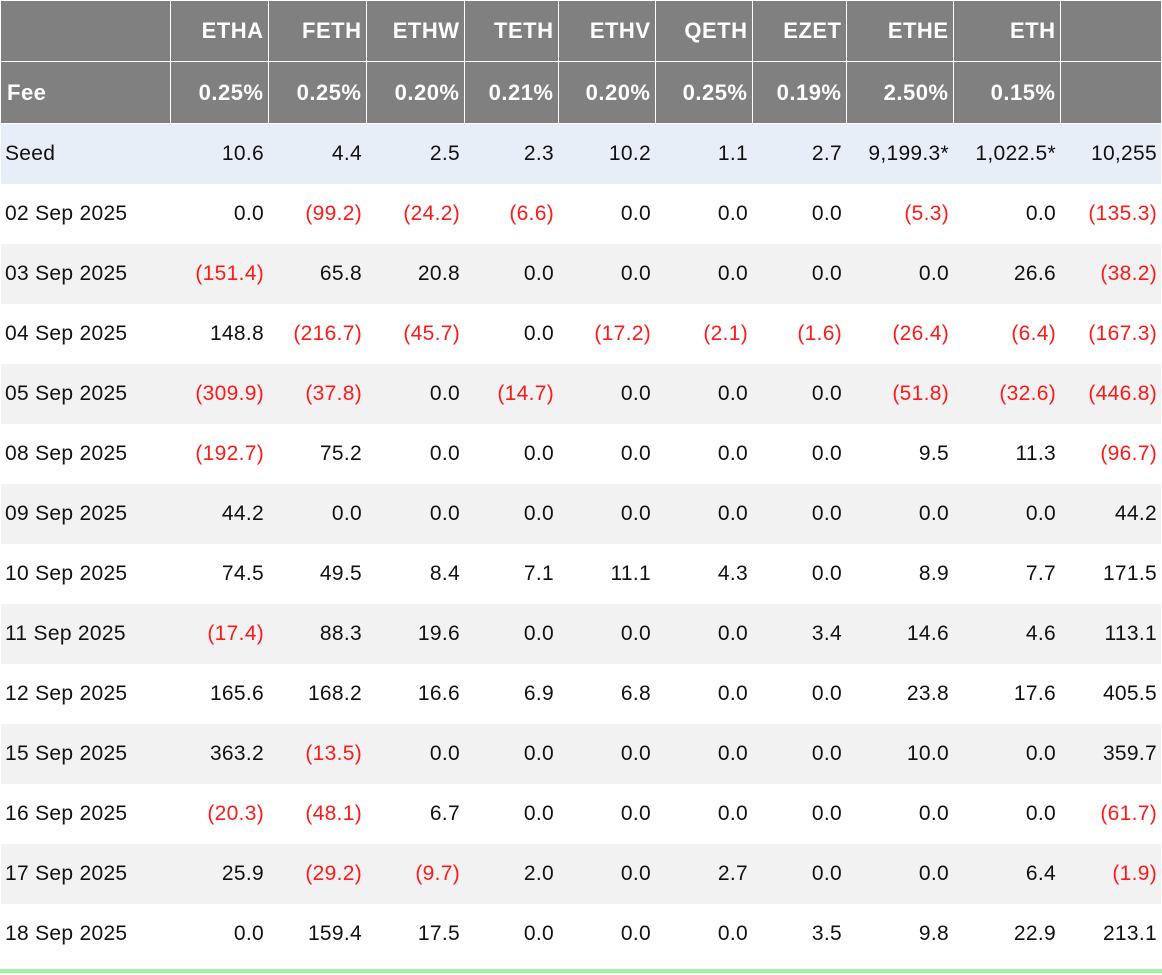 Image resolution: width=1162 pixels, height=975 pixels. What do you see at coordinates (1007, 31) in the screenshot?
I see `column-header-eth: ETH` at bounding box center [1007, 31].